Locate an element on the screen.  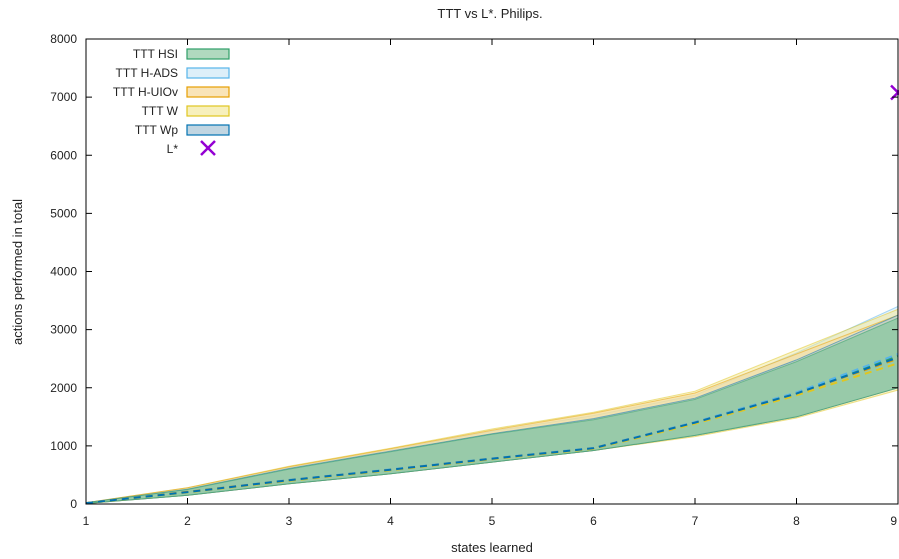
x-tick-label: 3 is located at coordinates (289, 521).